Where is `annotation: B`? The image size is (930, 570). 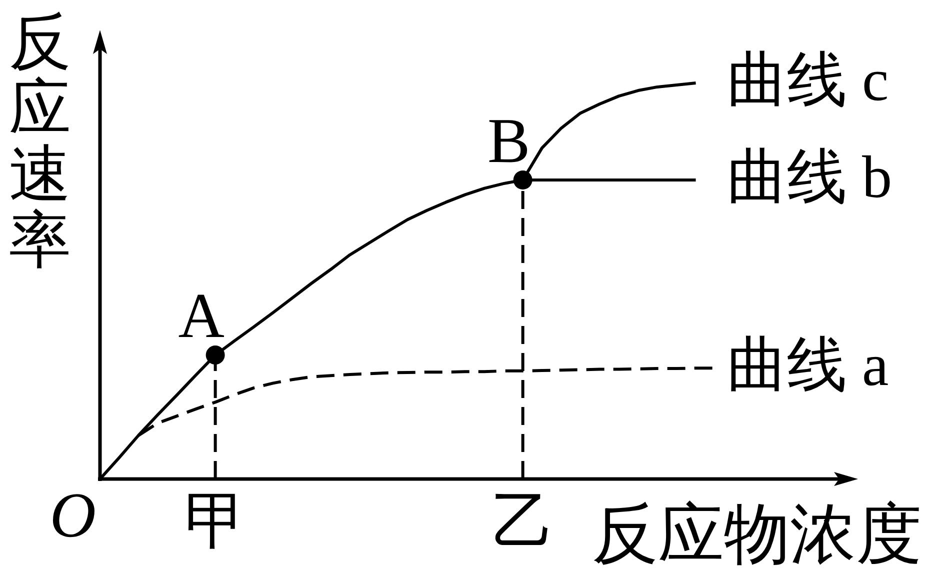 annotation: B is located at coordinates (508, 140).